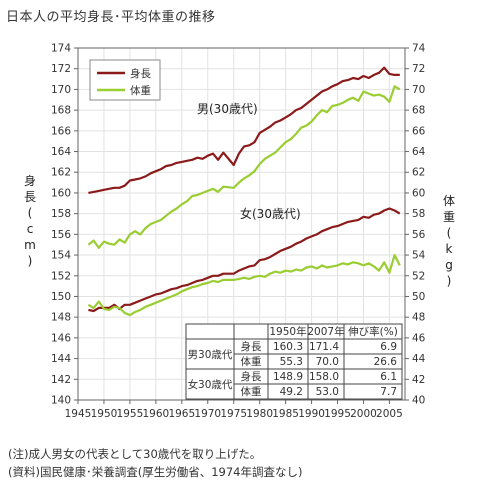 This screenshot has height=488, width=480. Describe the element at coordinates (259, 414) in the screenshot. I see `x-tick-label: 1980` at that location.